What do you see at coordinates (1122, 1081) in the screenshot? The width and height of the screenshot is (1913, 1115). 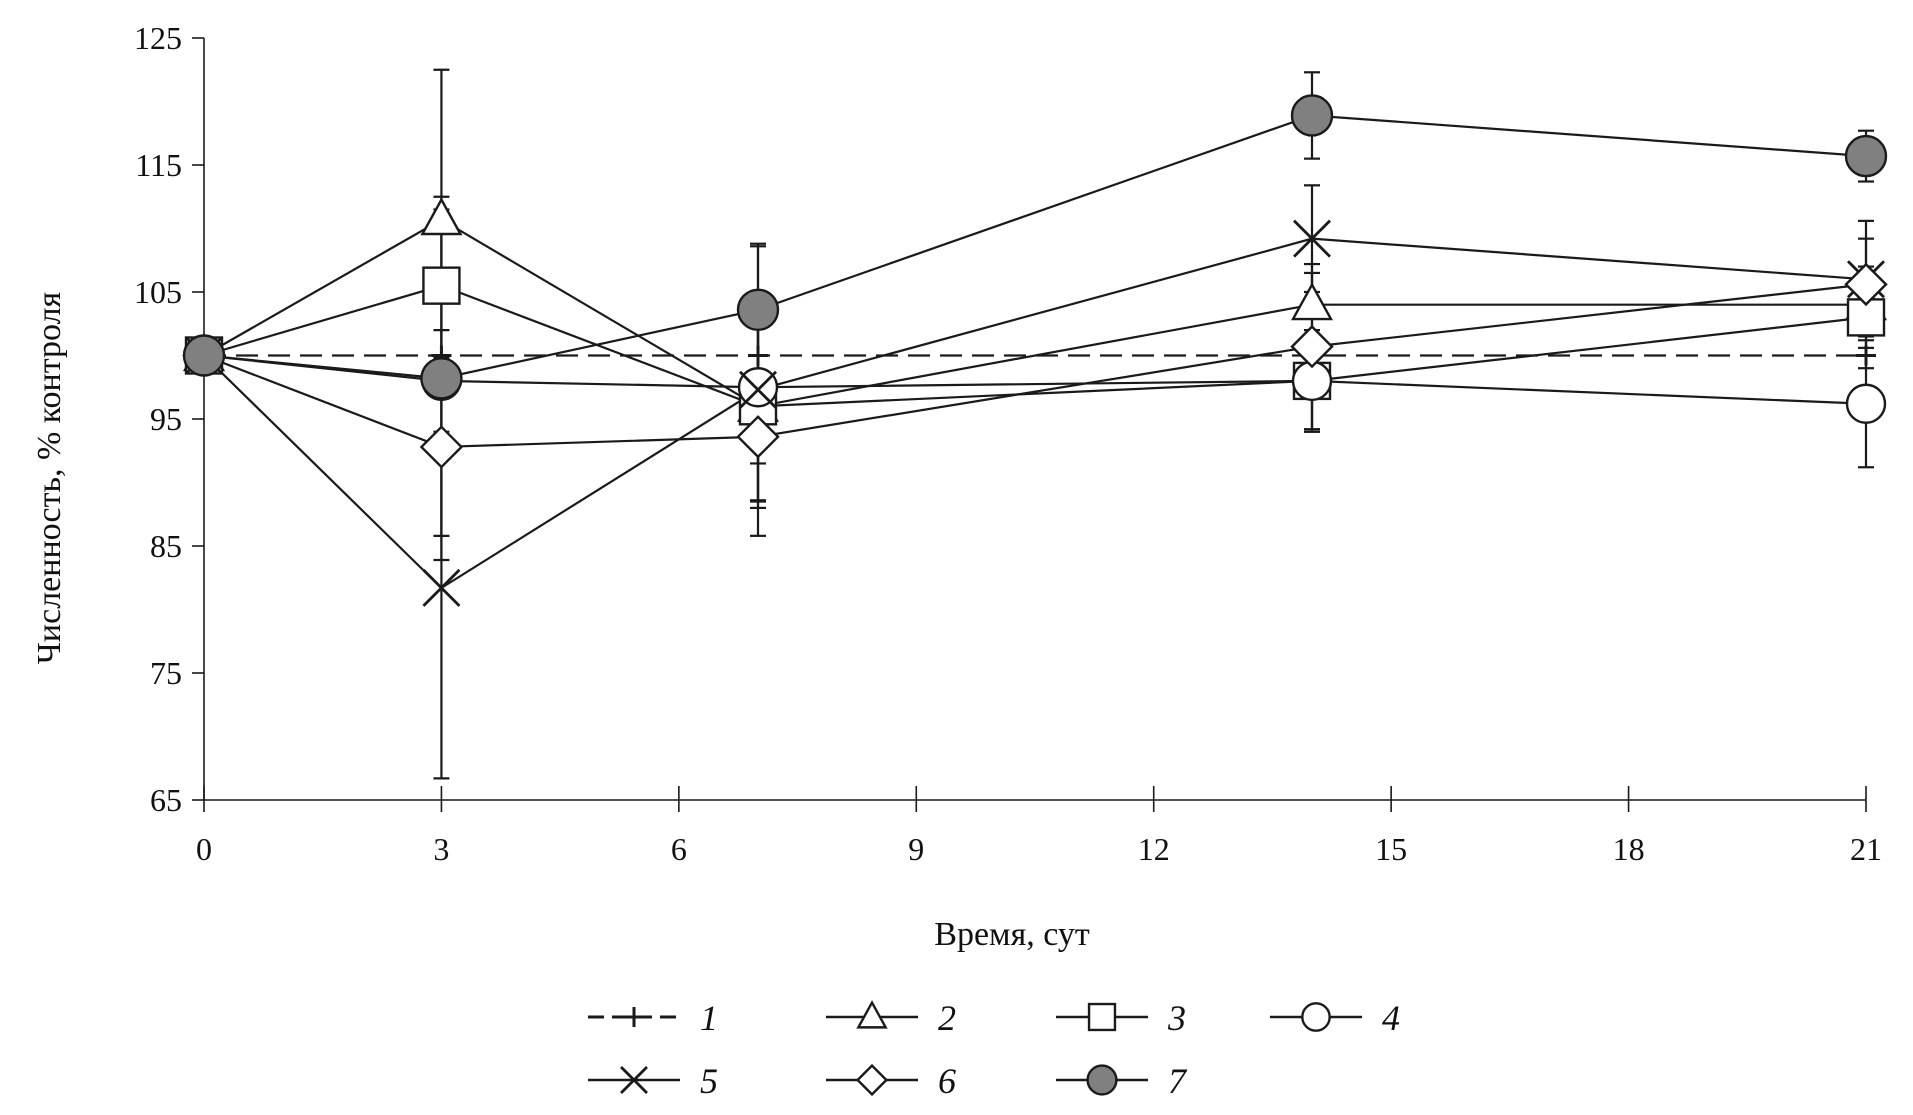 I see `legend-item-7: 7` at bounding box center [1122, 1081].